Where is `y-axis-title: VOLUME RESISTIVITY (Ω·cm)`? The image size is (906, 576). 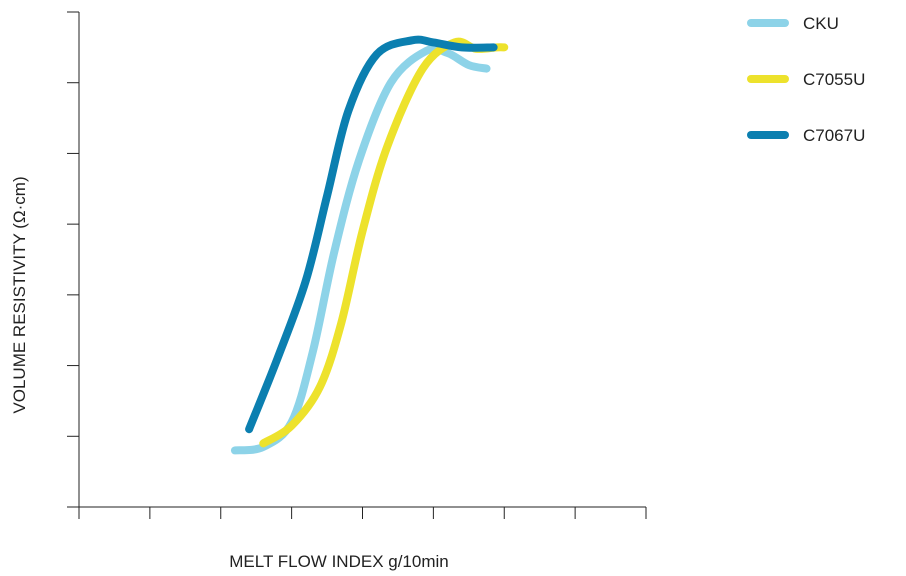 y-axis-title: VOLUME RESISTIVITY (Ω·cm) is located at coordinates (19, 294).